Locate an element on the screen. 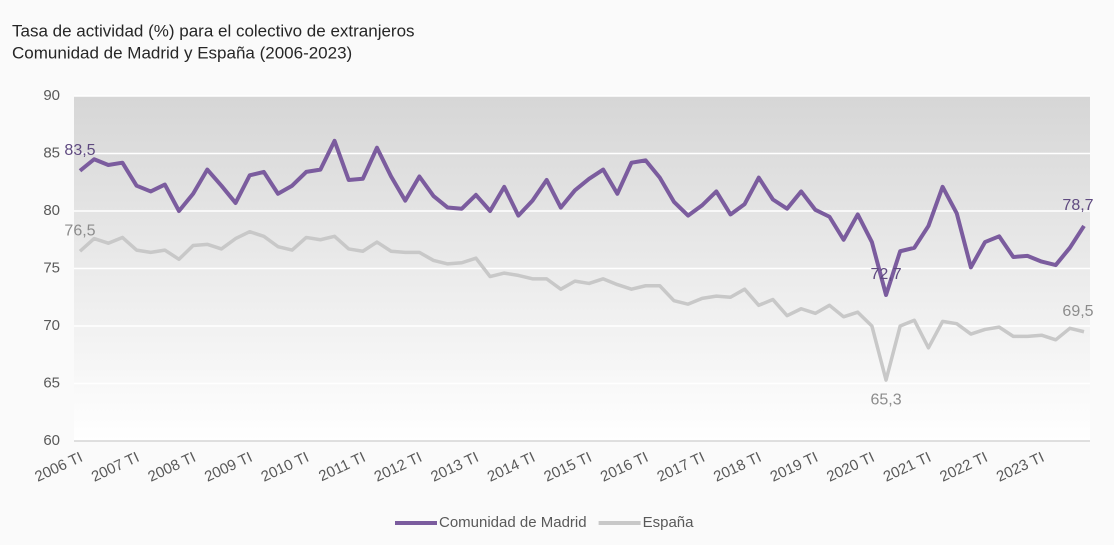  data-label: 78,7 is located at coordinates (1077, 205).